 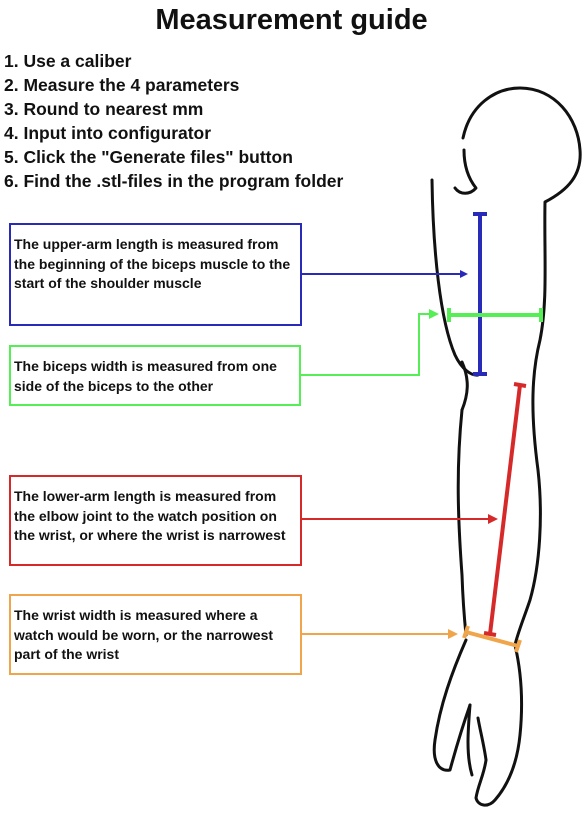 I want to click on step-2: 2. Measure the 4 parameters, so click(x=122, y=85).